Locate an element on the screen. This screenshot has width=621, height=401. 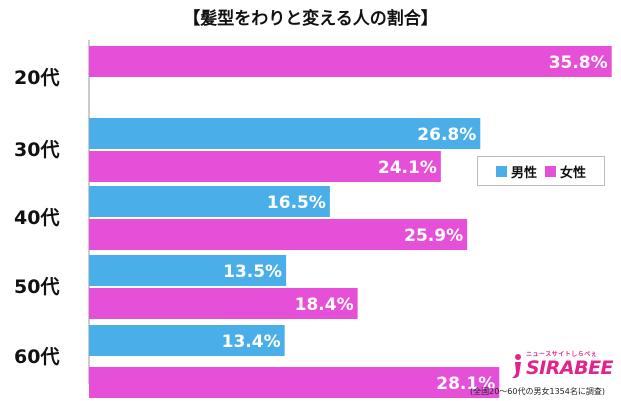
data-label: 28.1% is located at coordinates (465, 384).